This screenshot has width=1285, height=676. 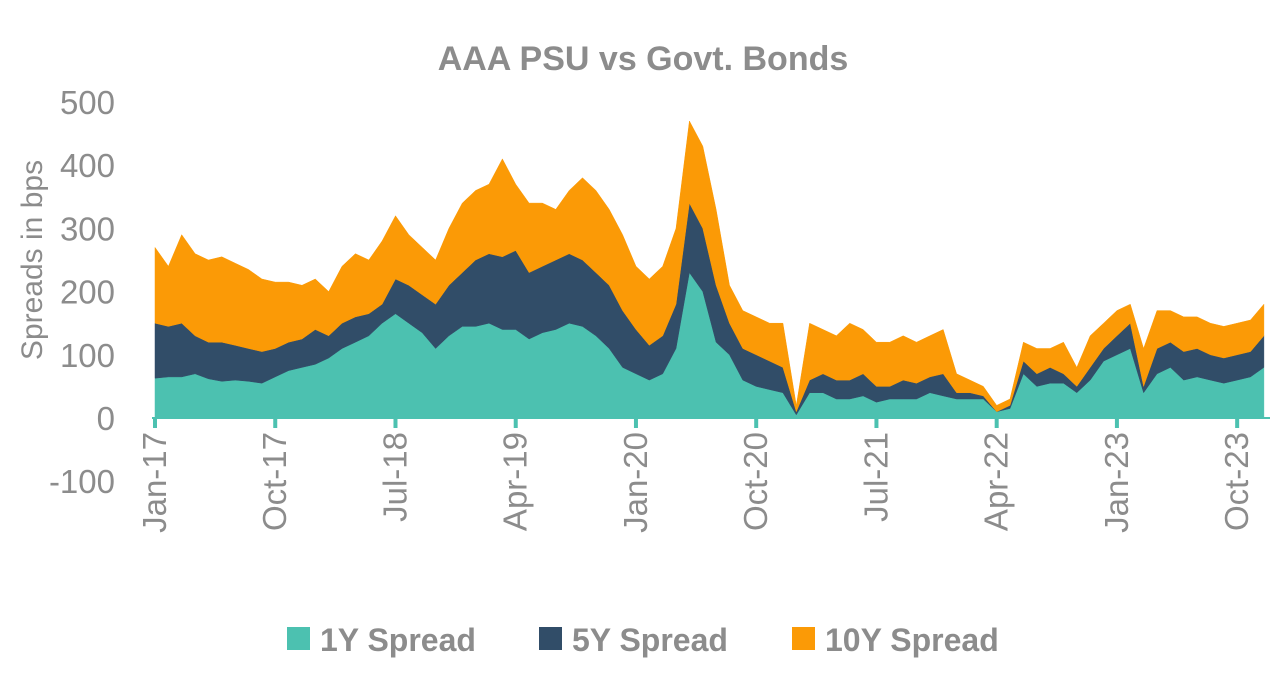 I want to click on y-tick-label: 100, so click(x=87, y=355).